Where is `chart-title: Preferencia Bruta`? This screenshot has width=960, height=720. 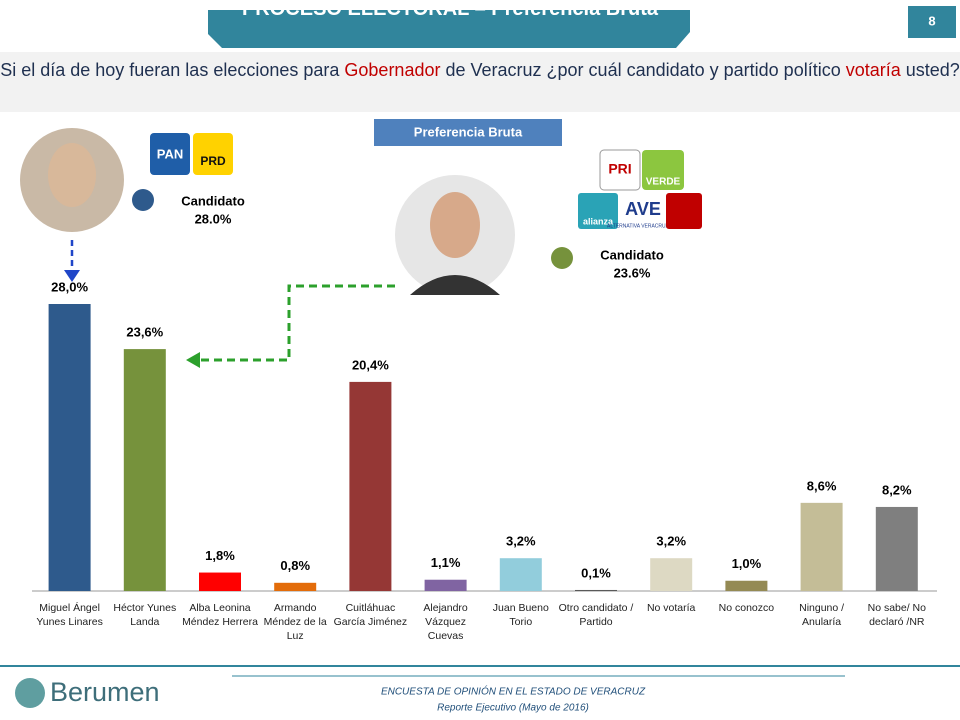
chart-title: Preferencia Bruta is located at coordinates (468, 131).